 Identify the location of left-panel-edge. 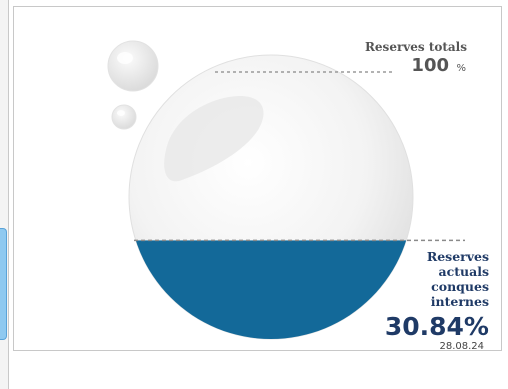
(4, 194).